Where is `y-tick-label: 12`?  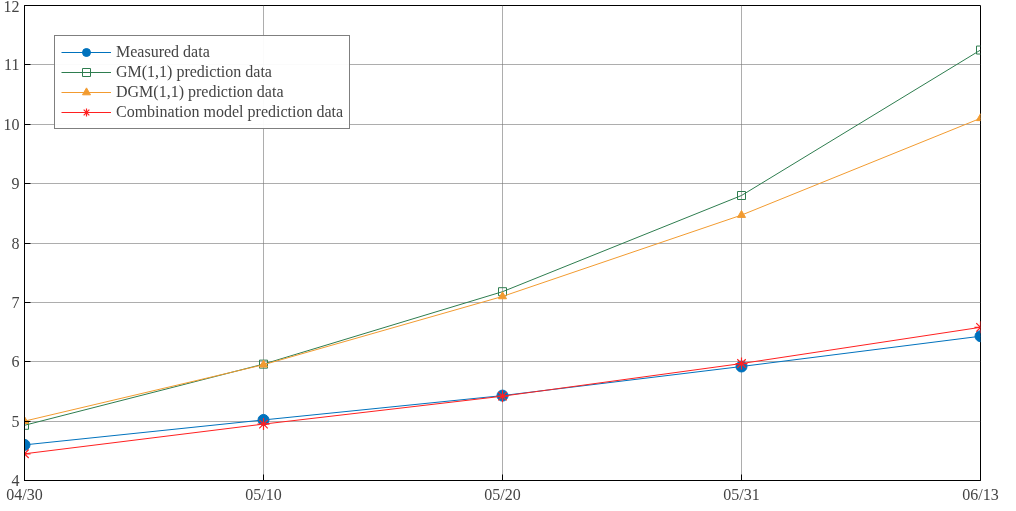 y-tick-label: 12 is located at coordinates (11, 7).